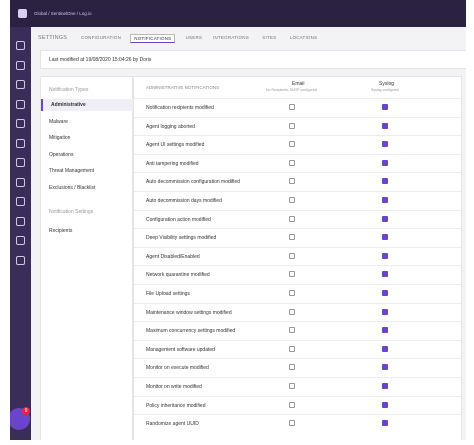 Image resolution: width=474 pixels, height=445 pixels. What do you see at coordinates (172, 424) in the screenshot?
I see `row-label: Randomize agent UUID` at bounding box center [172, 424].